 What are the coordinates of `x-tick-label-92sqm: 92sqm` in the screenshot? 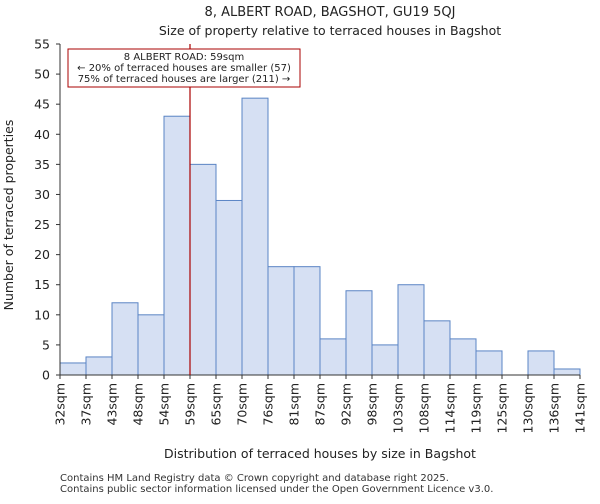 It's located at (346, 404).